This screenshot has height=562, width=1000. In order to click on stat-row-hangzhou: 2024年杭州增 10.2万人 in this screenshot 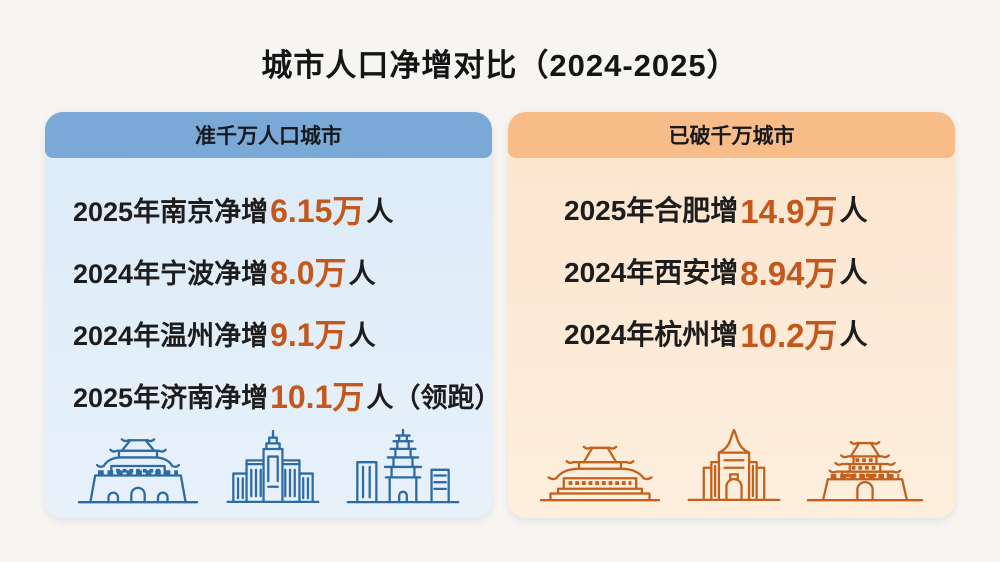, I will do `click(759, 333)`.